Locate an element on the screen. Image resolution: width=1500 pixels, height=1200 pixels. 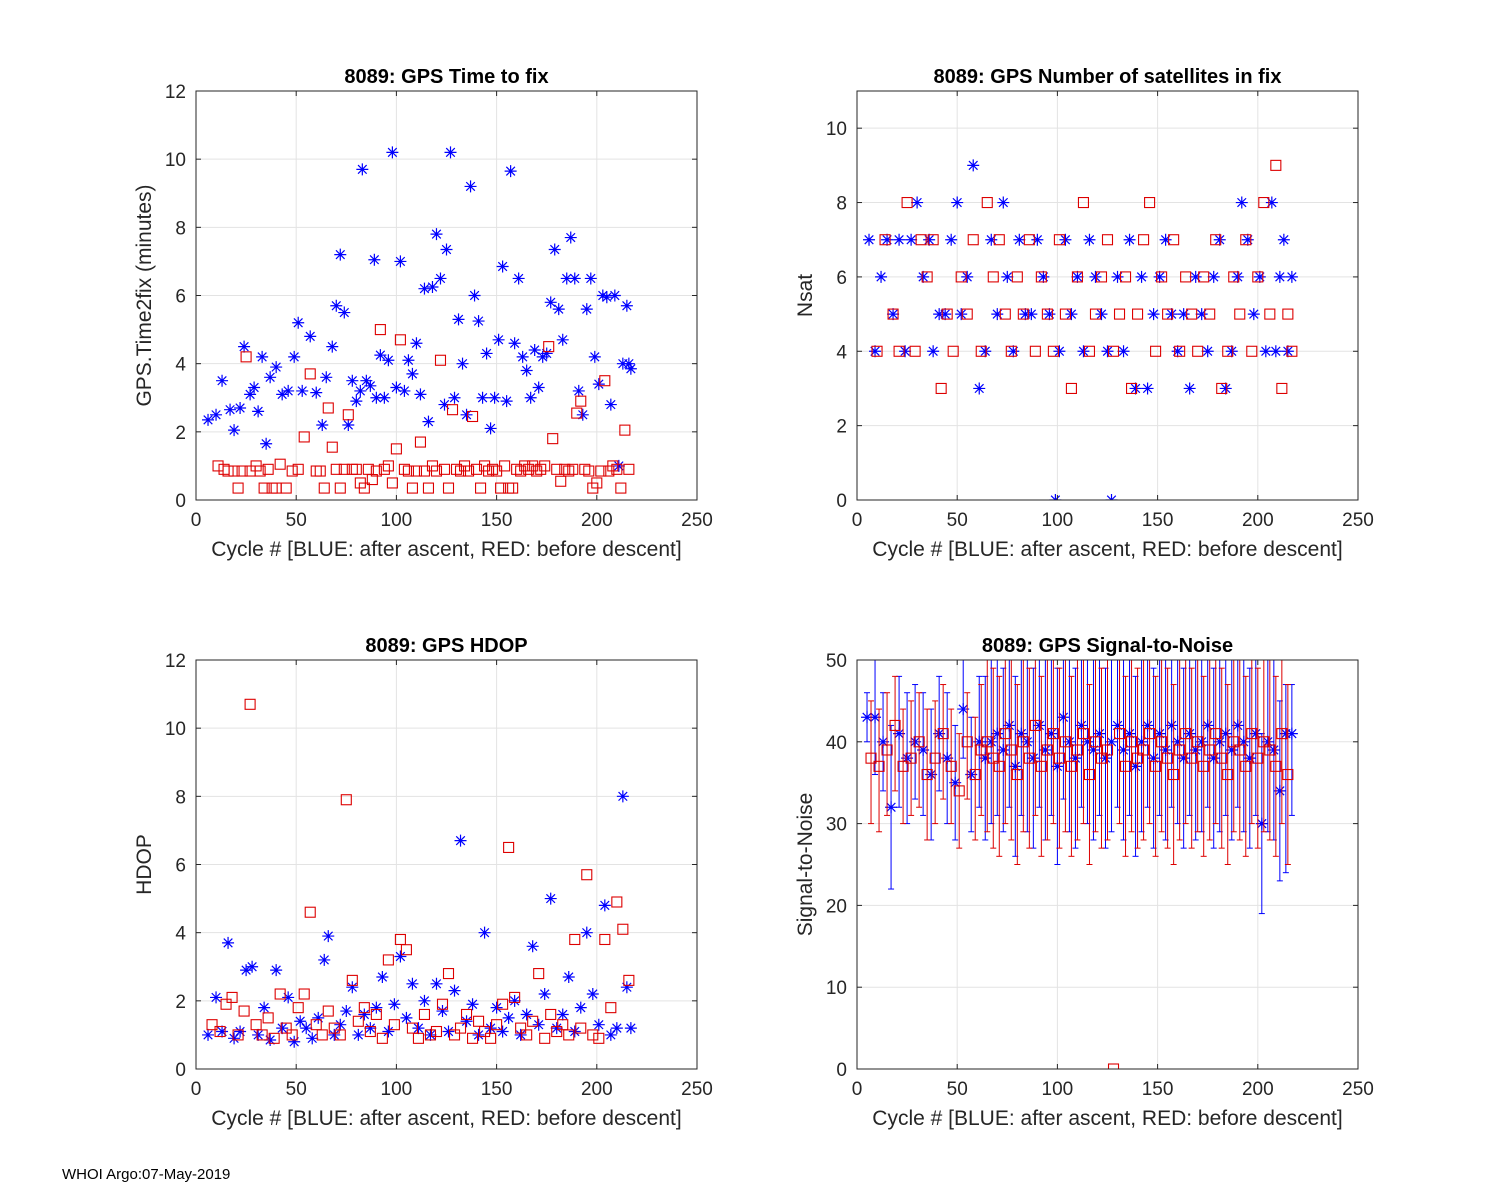
y-axis-label: Signal-to-Noise is located at coordinates (805, 865).